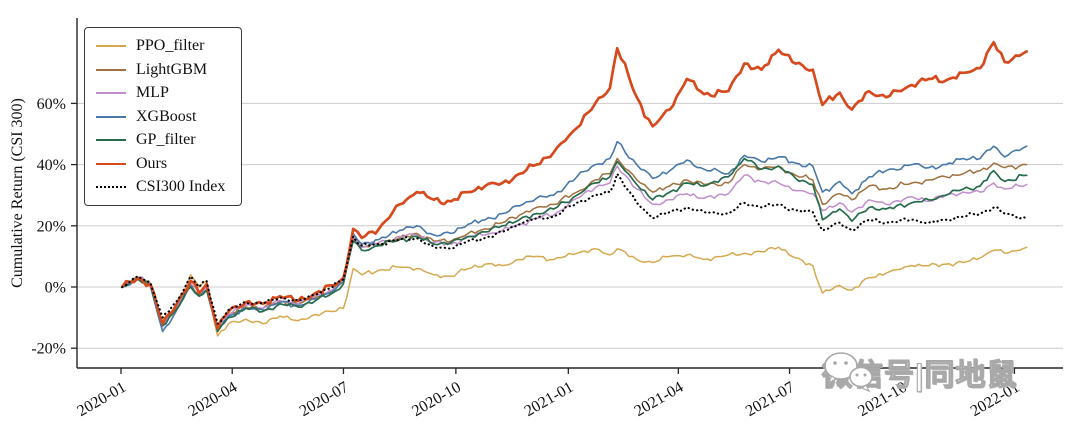  I want to click on legend-item-xgboost: XGBoost, so click(160, 117).